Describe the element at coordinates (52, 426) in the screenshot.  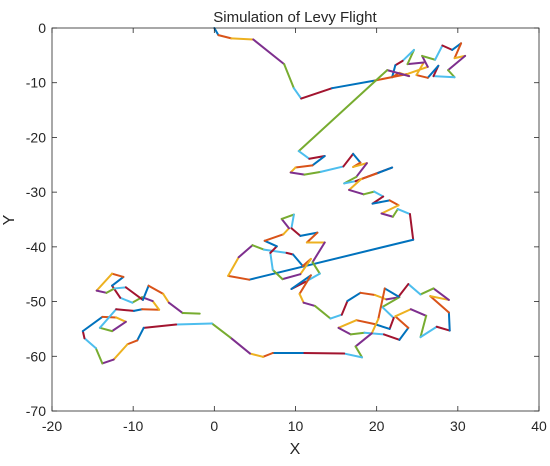
I see `x-tick-label: -20` at that location.